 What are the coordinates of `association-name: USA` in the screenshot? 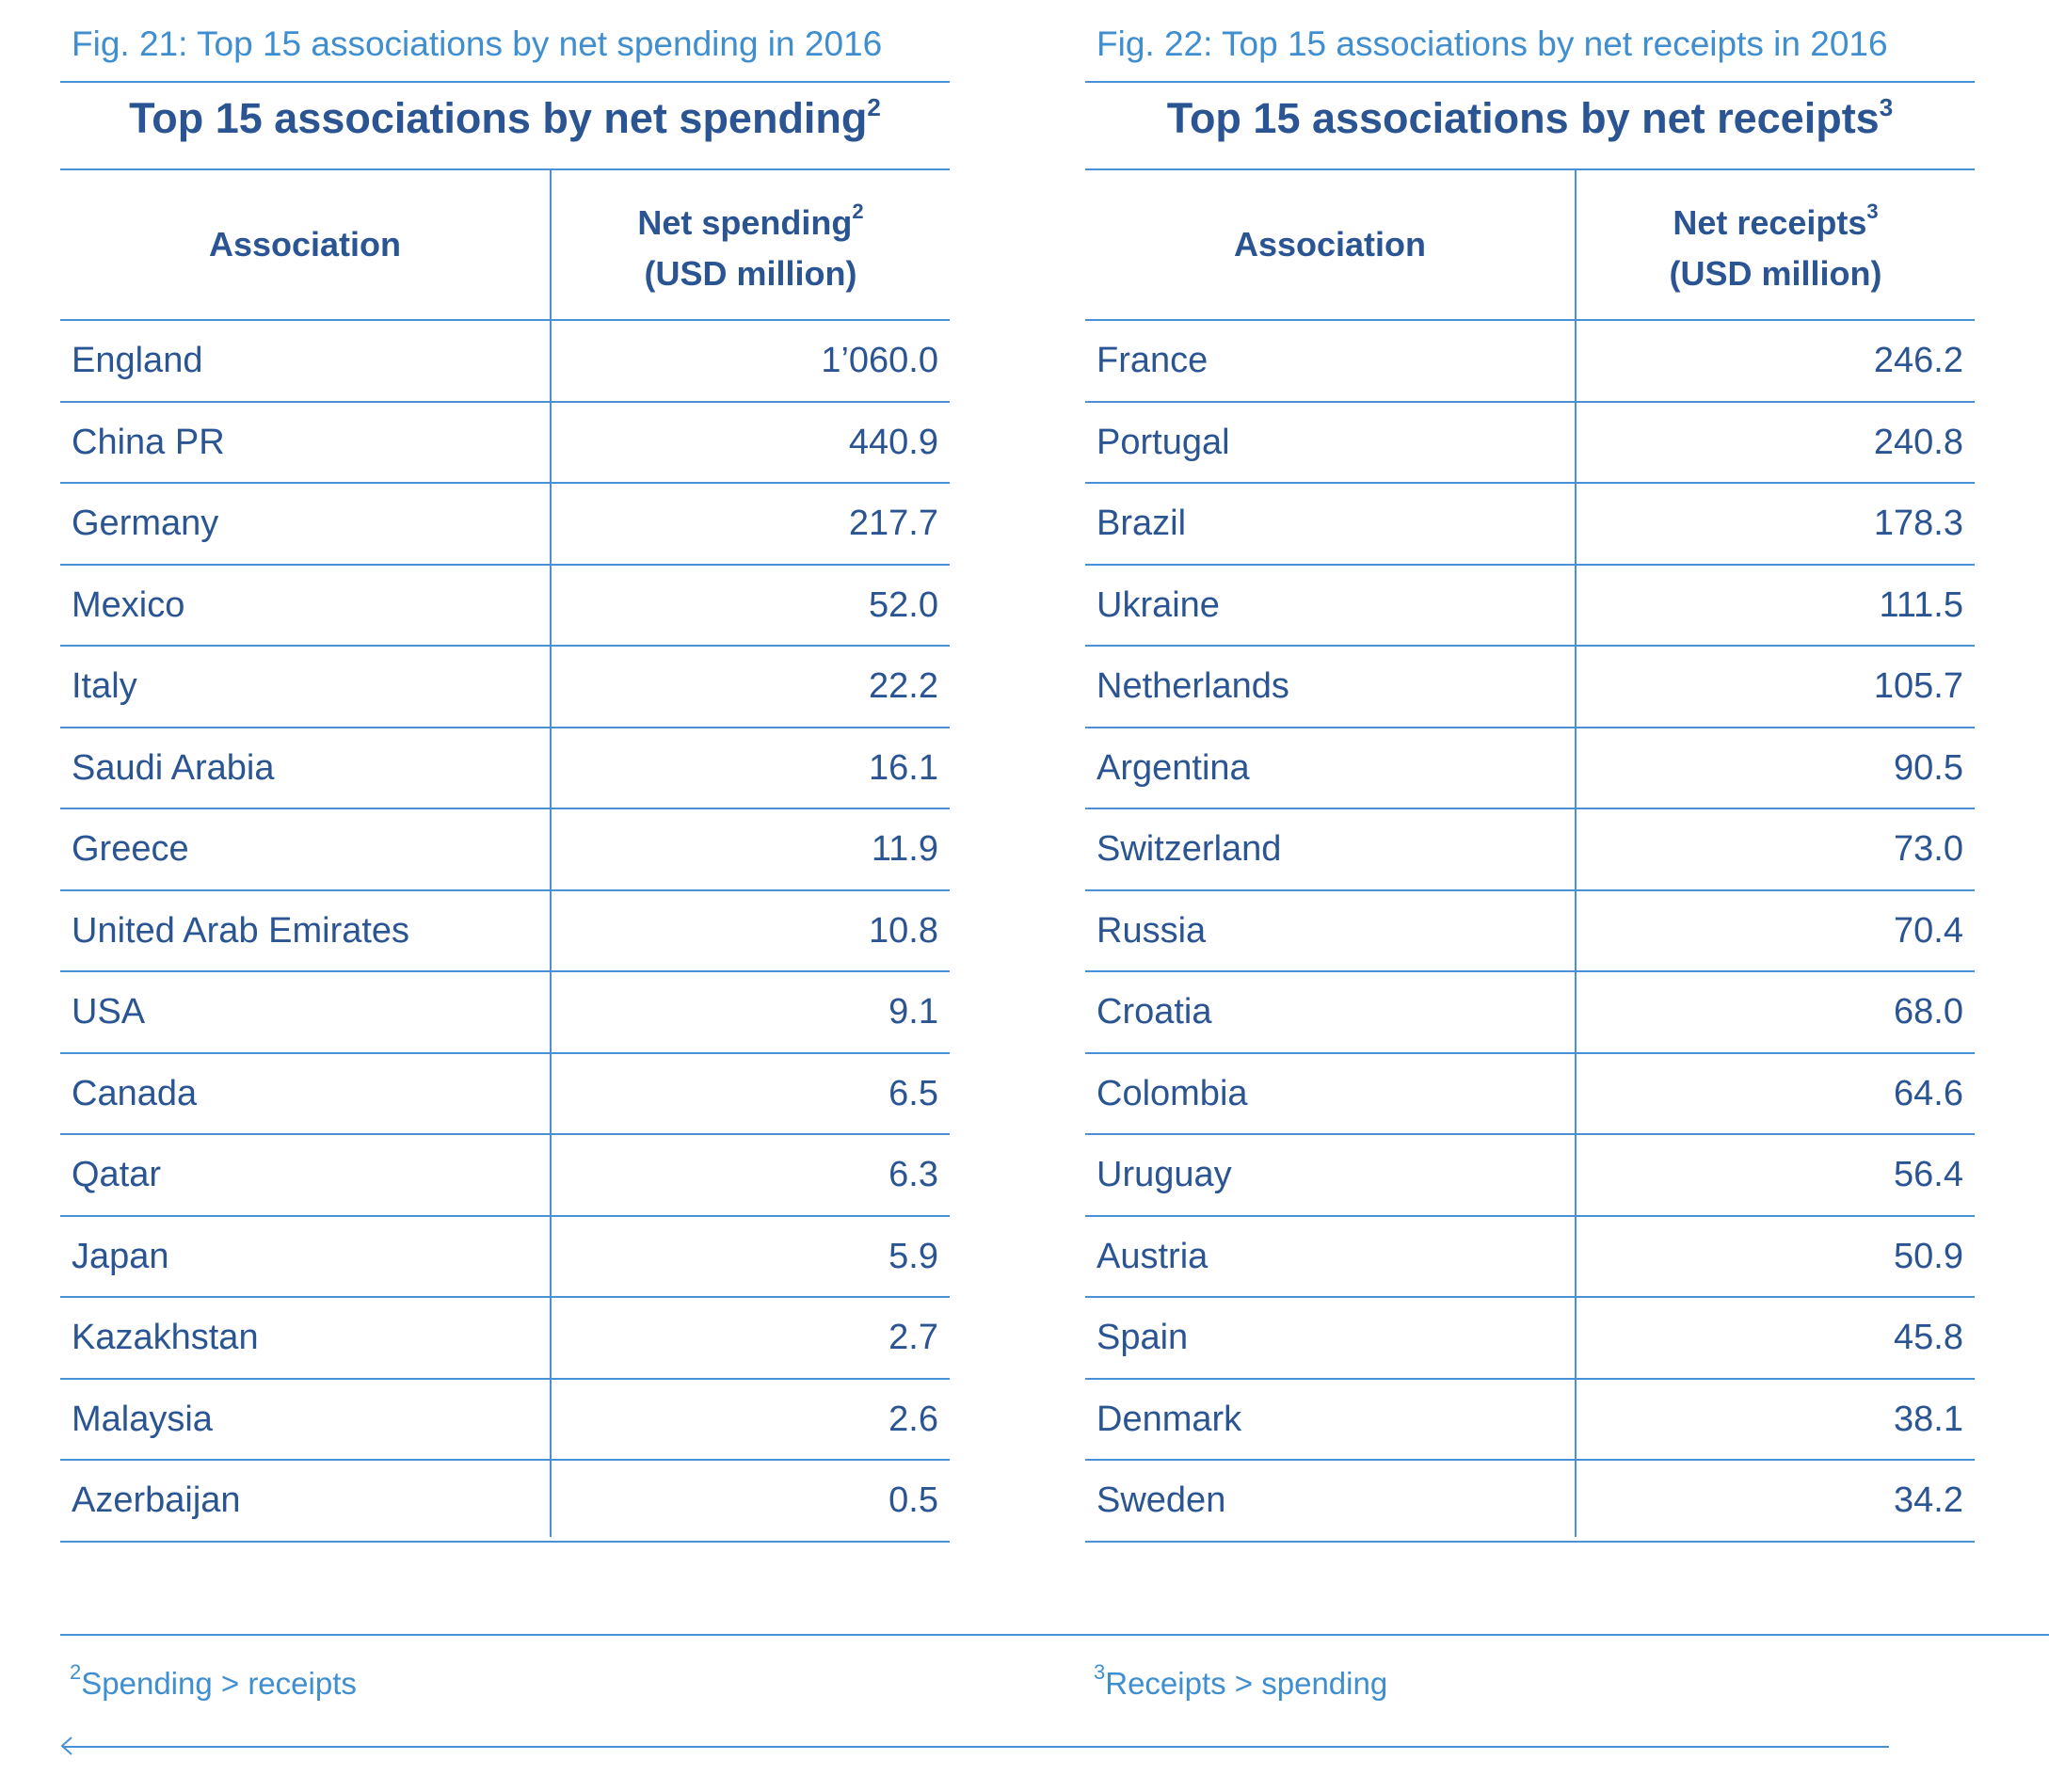 It's located at (109, 1012).